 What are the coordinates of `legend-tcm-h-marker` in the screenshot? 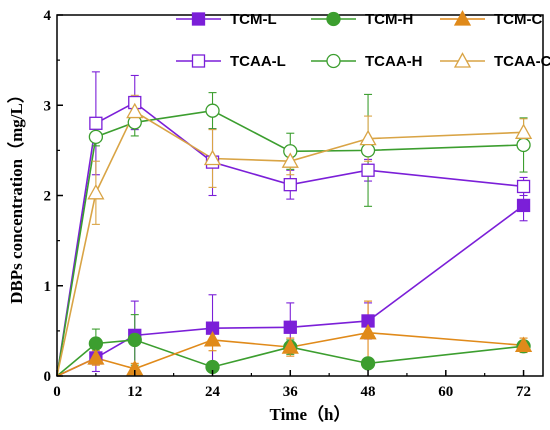 It's located at (333, 19).